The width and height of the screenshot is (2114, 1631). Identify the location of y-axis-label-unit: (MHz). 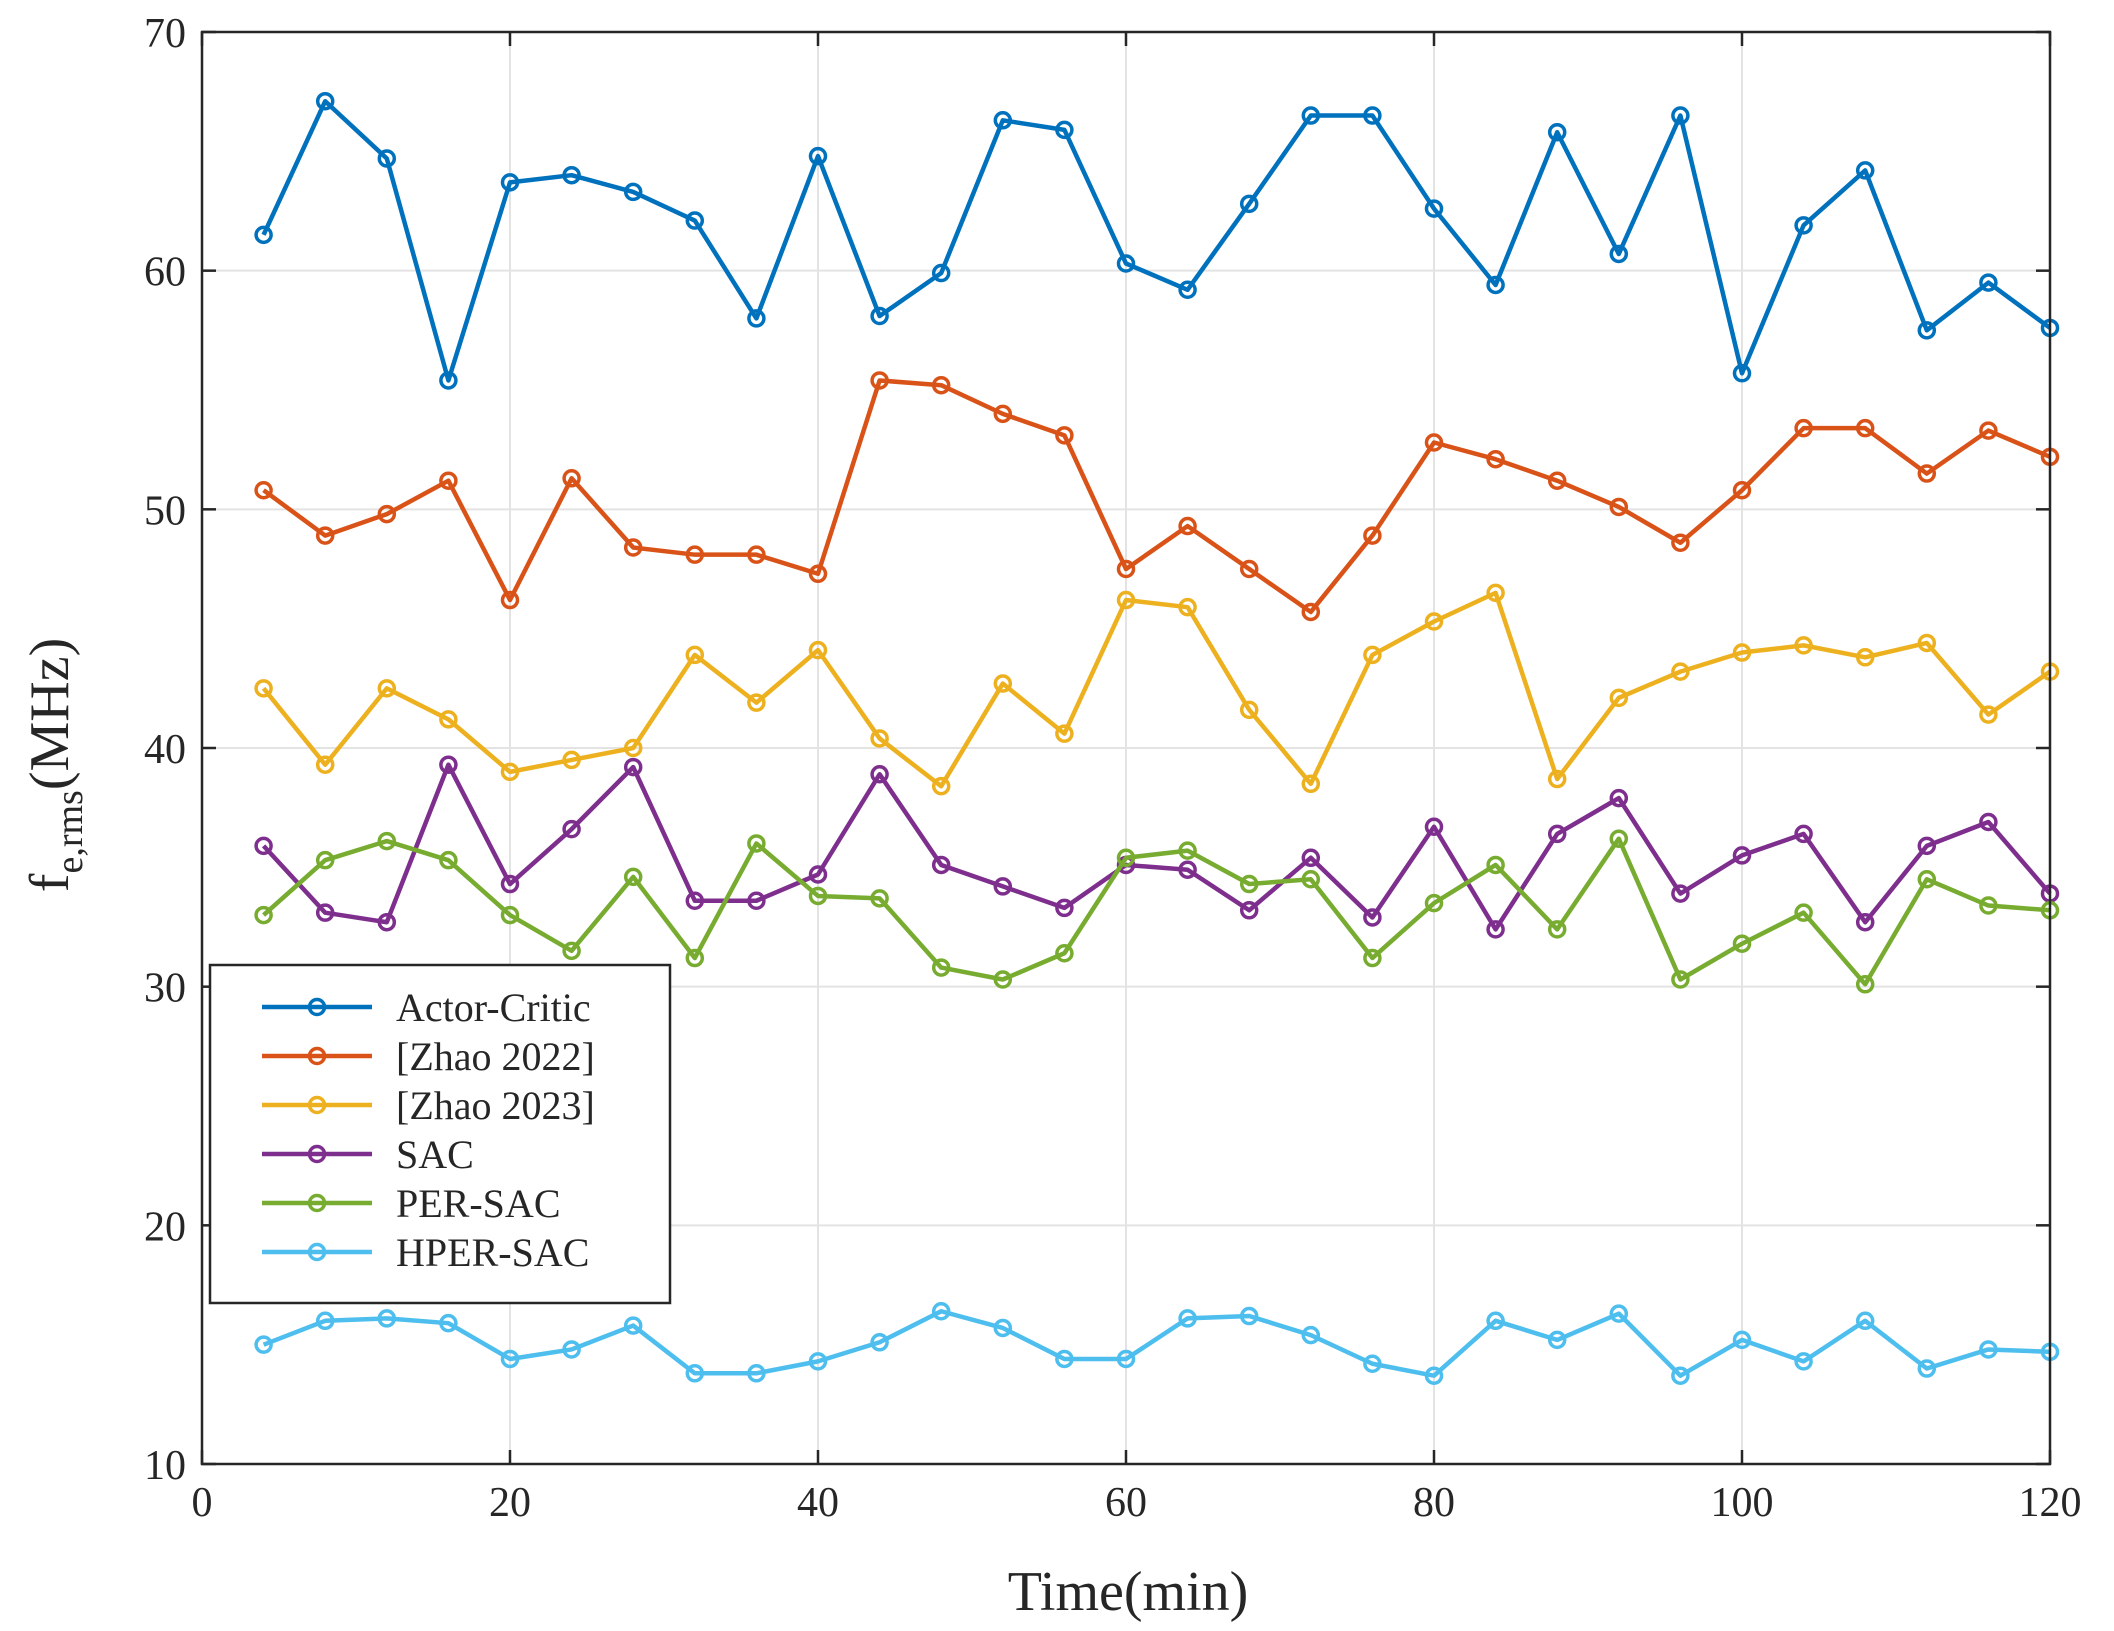
(50, 714).